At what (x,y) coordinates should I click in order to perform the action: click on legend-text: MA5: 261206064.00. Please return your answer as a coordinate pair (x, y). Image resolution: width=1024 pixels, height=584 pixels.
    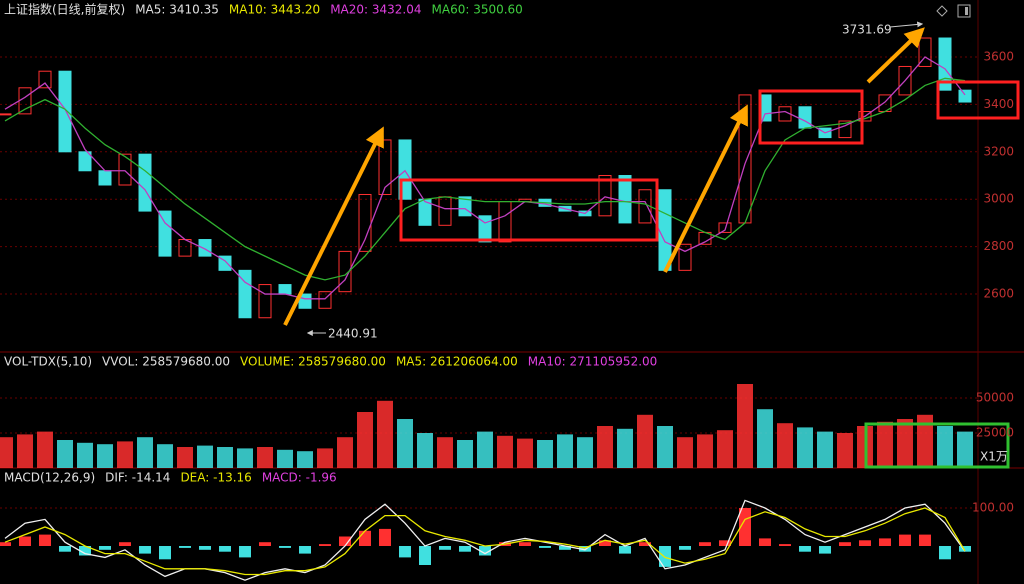
    Looking at the image, I should click on (457, 362).